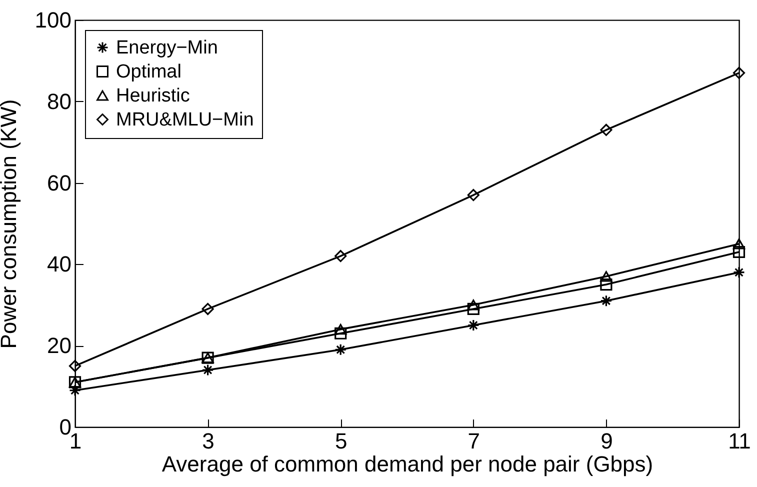  I want to click on x-tick-label: 1, so click(75, 441).